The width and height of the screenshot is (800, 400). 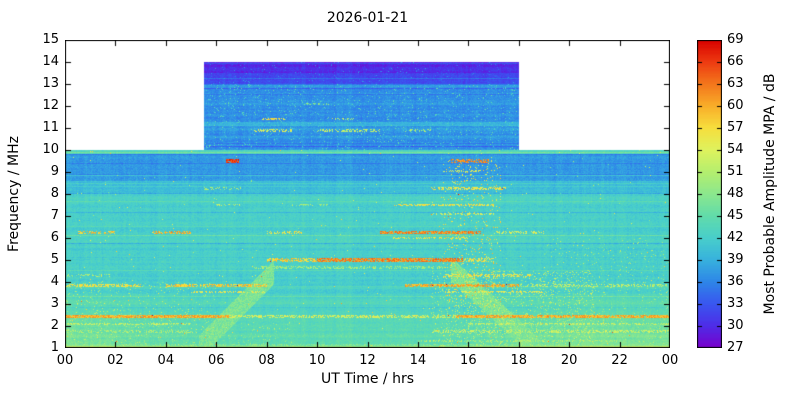 I want to click on x-tick-label: 12, so click(x=367, y=360).